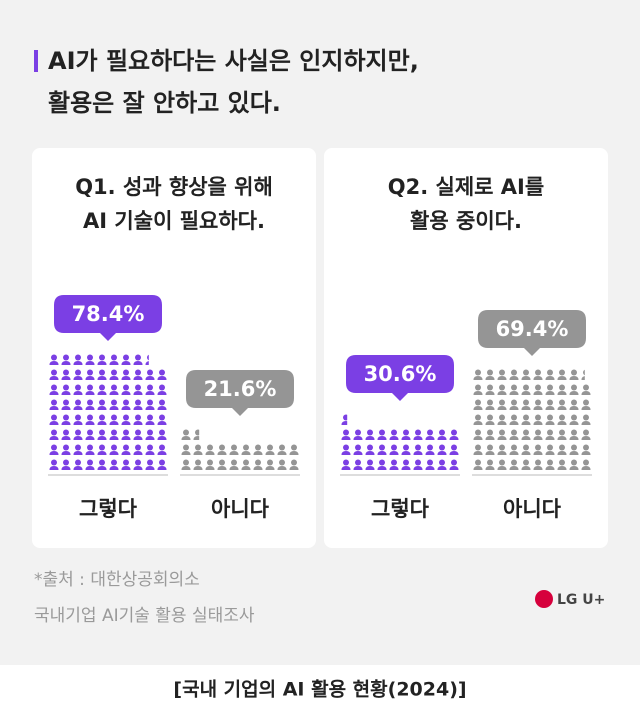  Describe the element at coordinates (174, 221) in the screenshot. I see `panel-title: AI 기술이 필요하다.` at that location.